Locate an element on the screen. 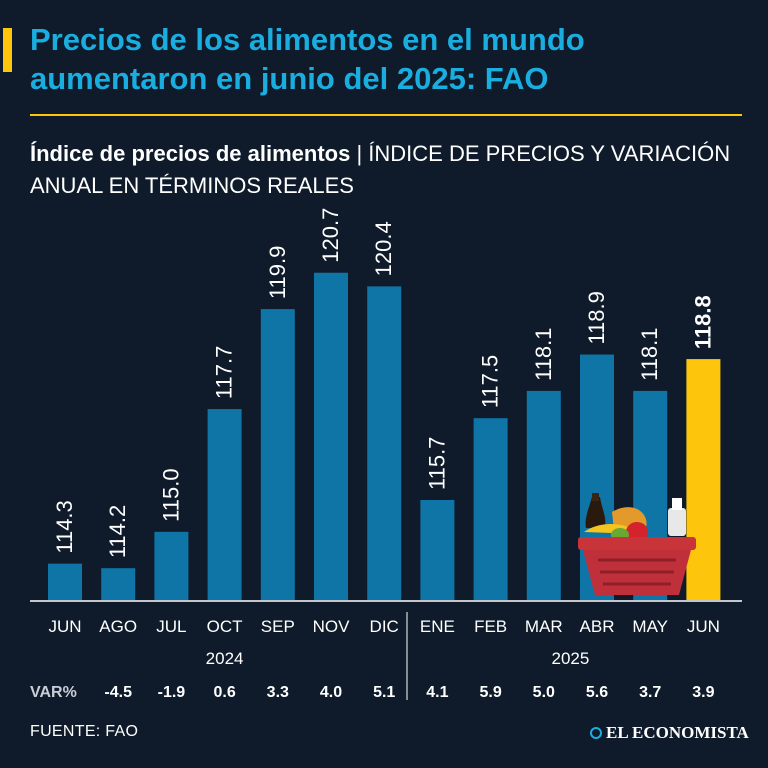 This screenshot has width=768, height=768. x-tick-label-8: ENE is located at coordinates (437, 626).